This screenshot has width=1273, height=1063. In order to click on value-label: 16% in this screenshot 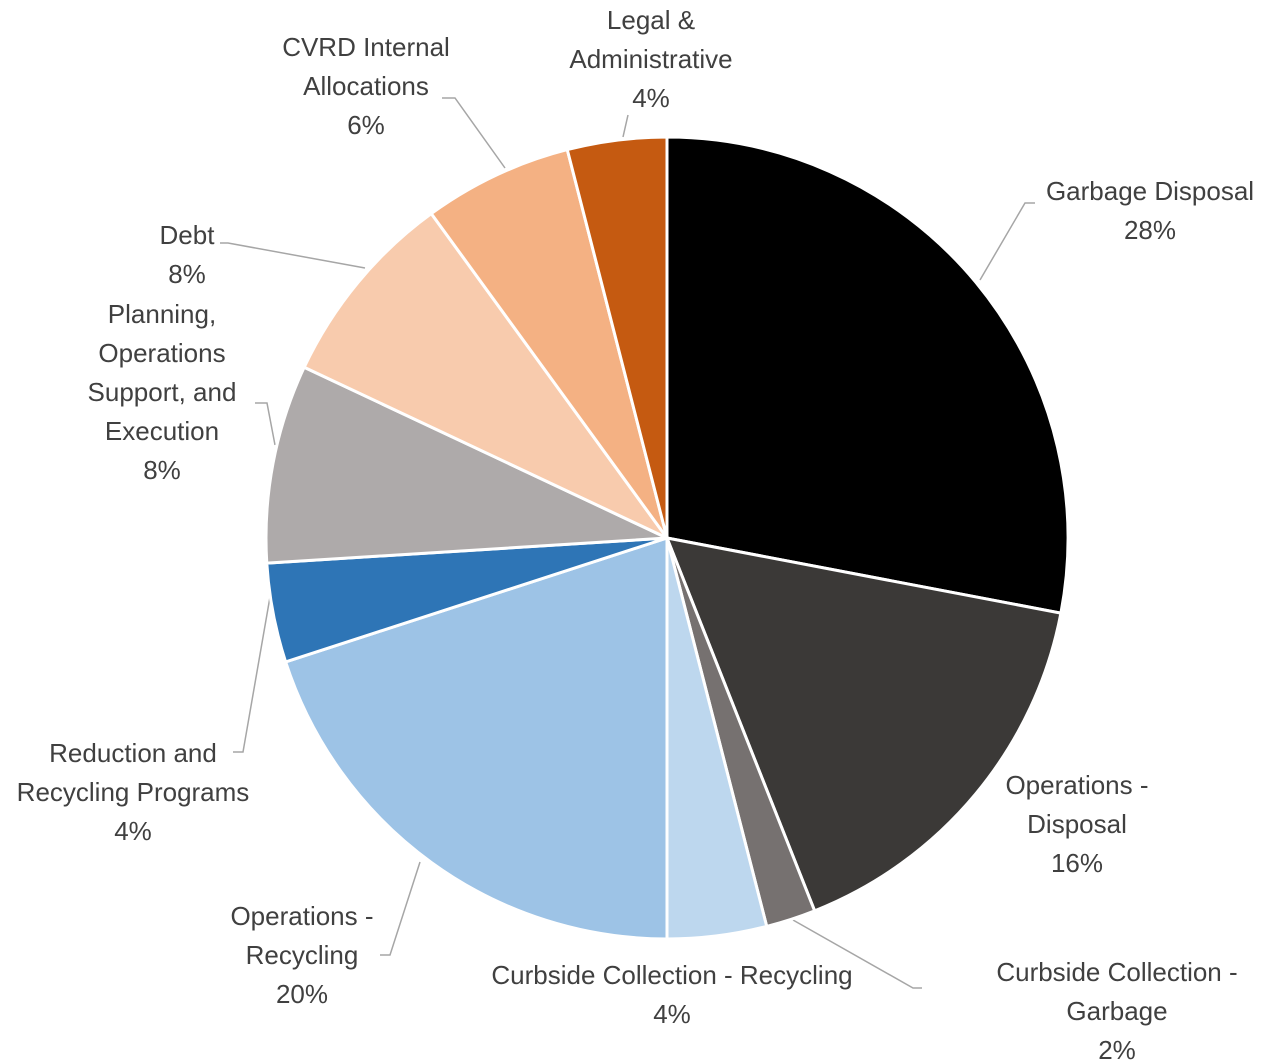, I will do `click(1077, 863)`.